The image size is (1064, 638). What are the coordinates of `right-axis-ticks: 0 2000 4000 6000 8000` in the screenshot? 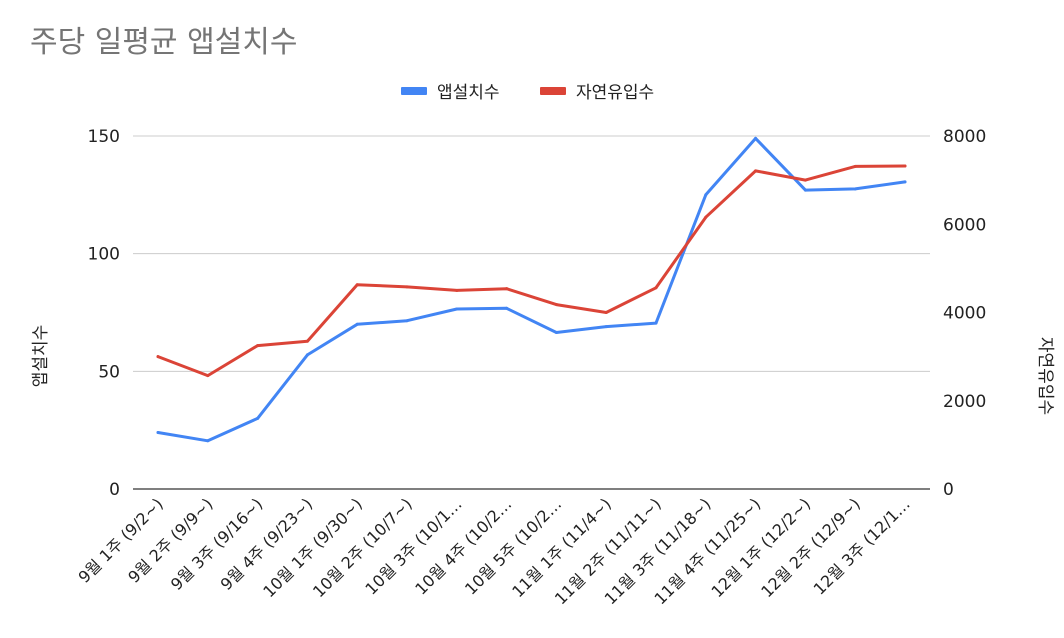 It's located at (964, 313).